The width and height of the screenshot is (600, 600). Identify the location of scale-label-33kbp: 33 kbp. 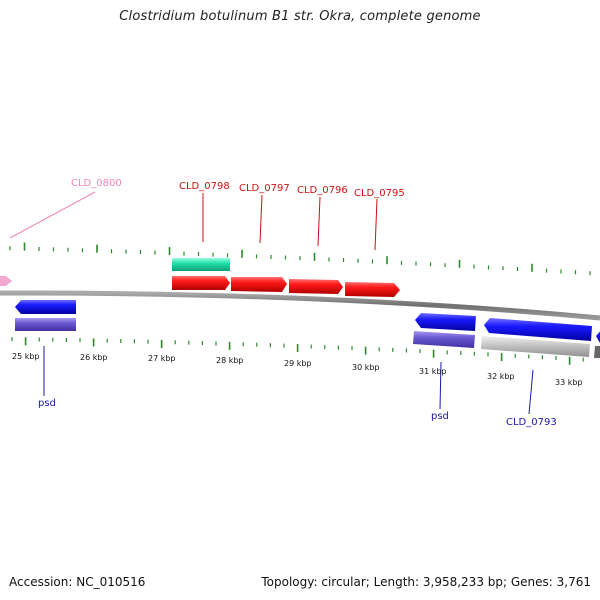
(569, 382).